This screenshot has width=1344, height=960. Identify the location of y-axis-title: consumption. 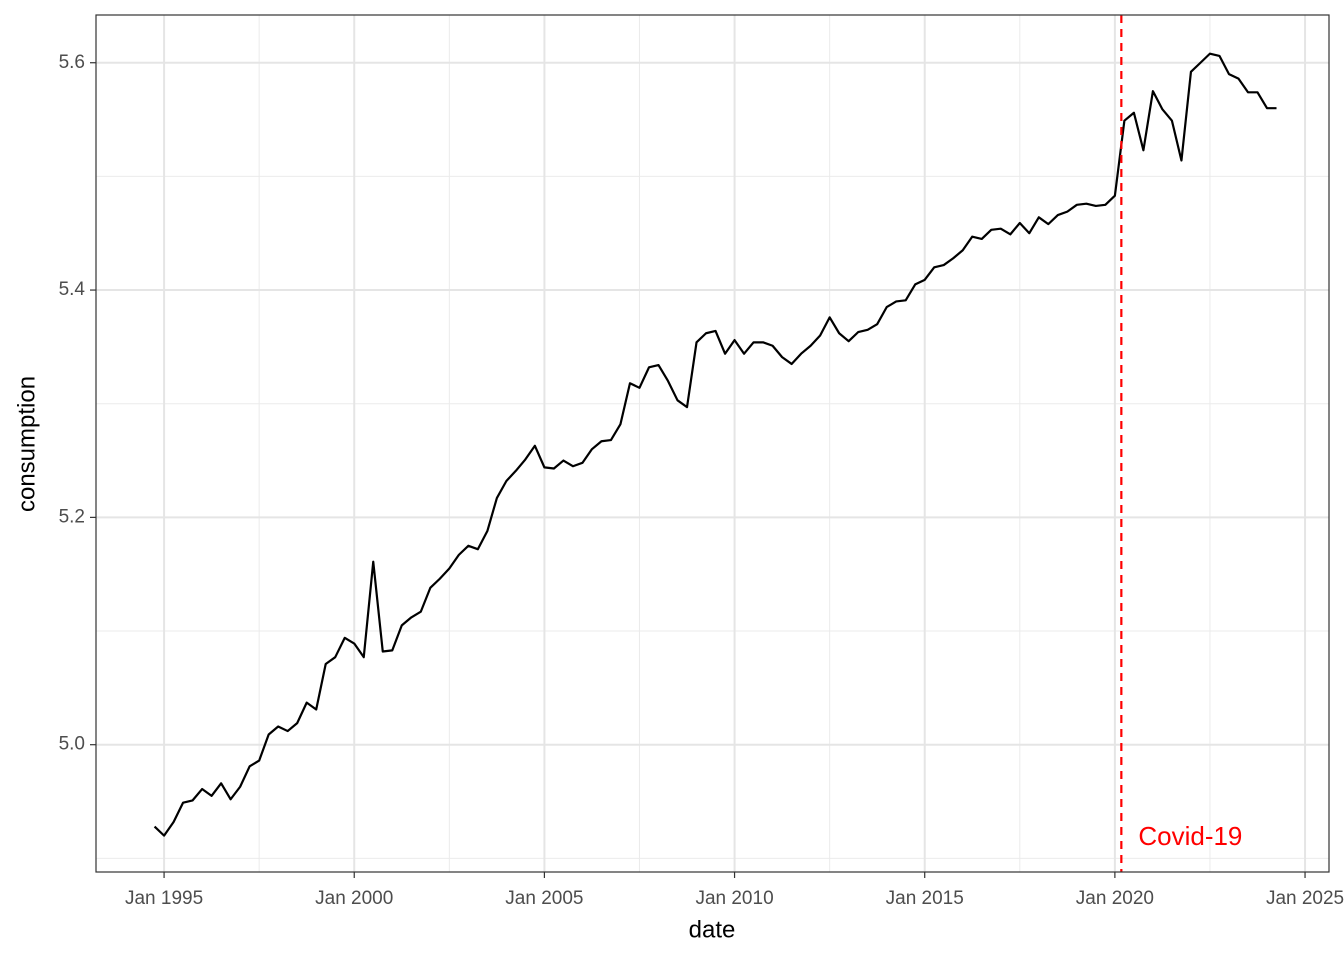
(26, 444).